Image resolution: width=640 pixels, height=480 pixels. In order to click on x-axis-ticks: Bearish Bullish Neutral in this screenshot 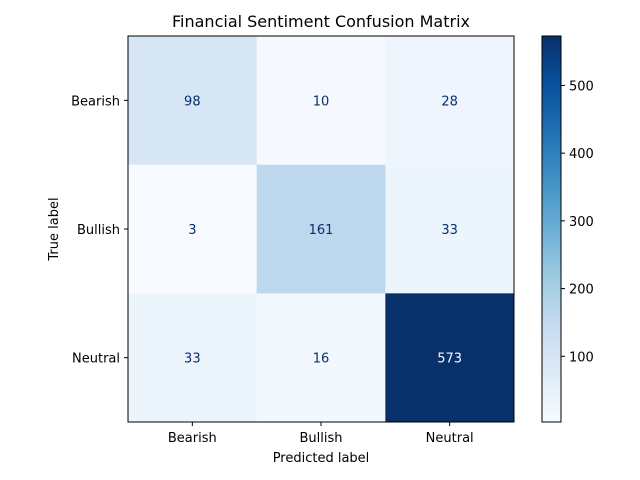, I will do `click(321, 434)`.